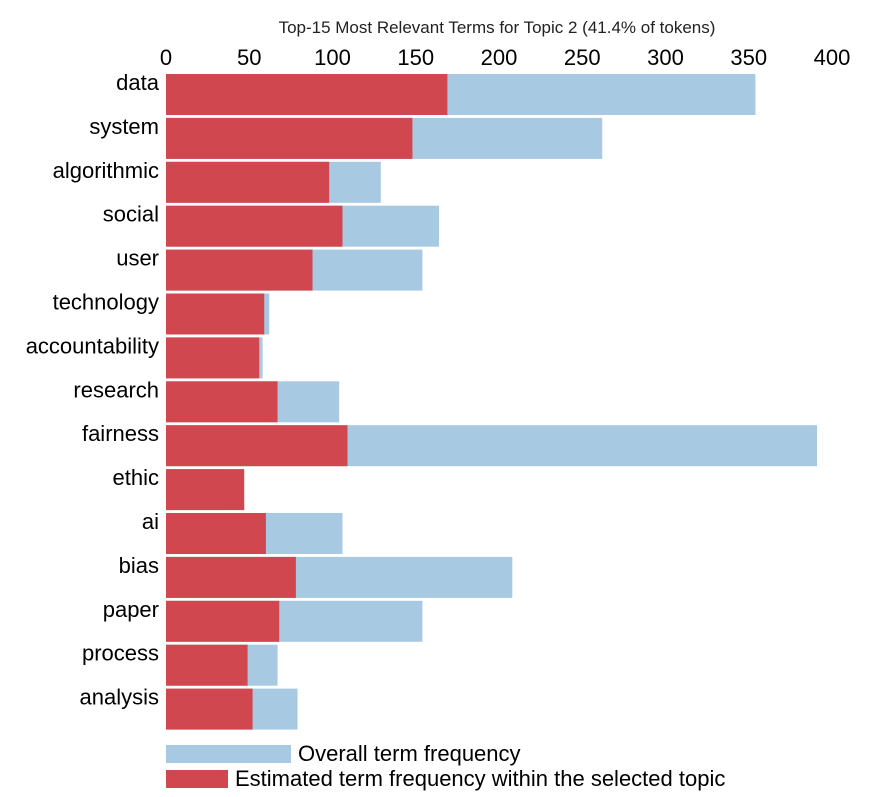 This screenshot has width=880, height=797. What do you see at coordinates (222, 402) in the screenshot?
I see `bar-topic-research` at bounding box center [222, 402].